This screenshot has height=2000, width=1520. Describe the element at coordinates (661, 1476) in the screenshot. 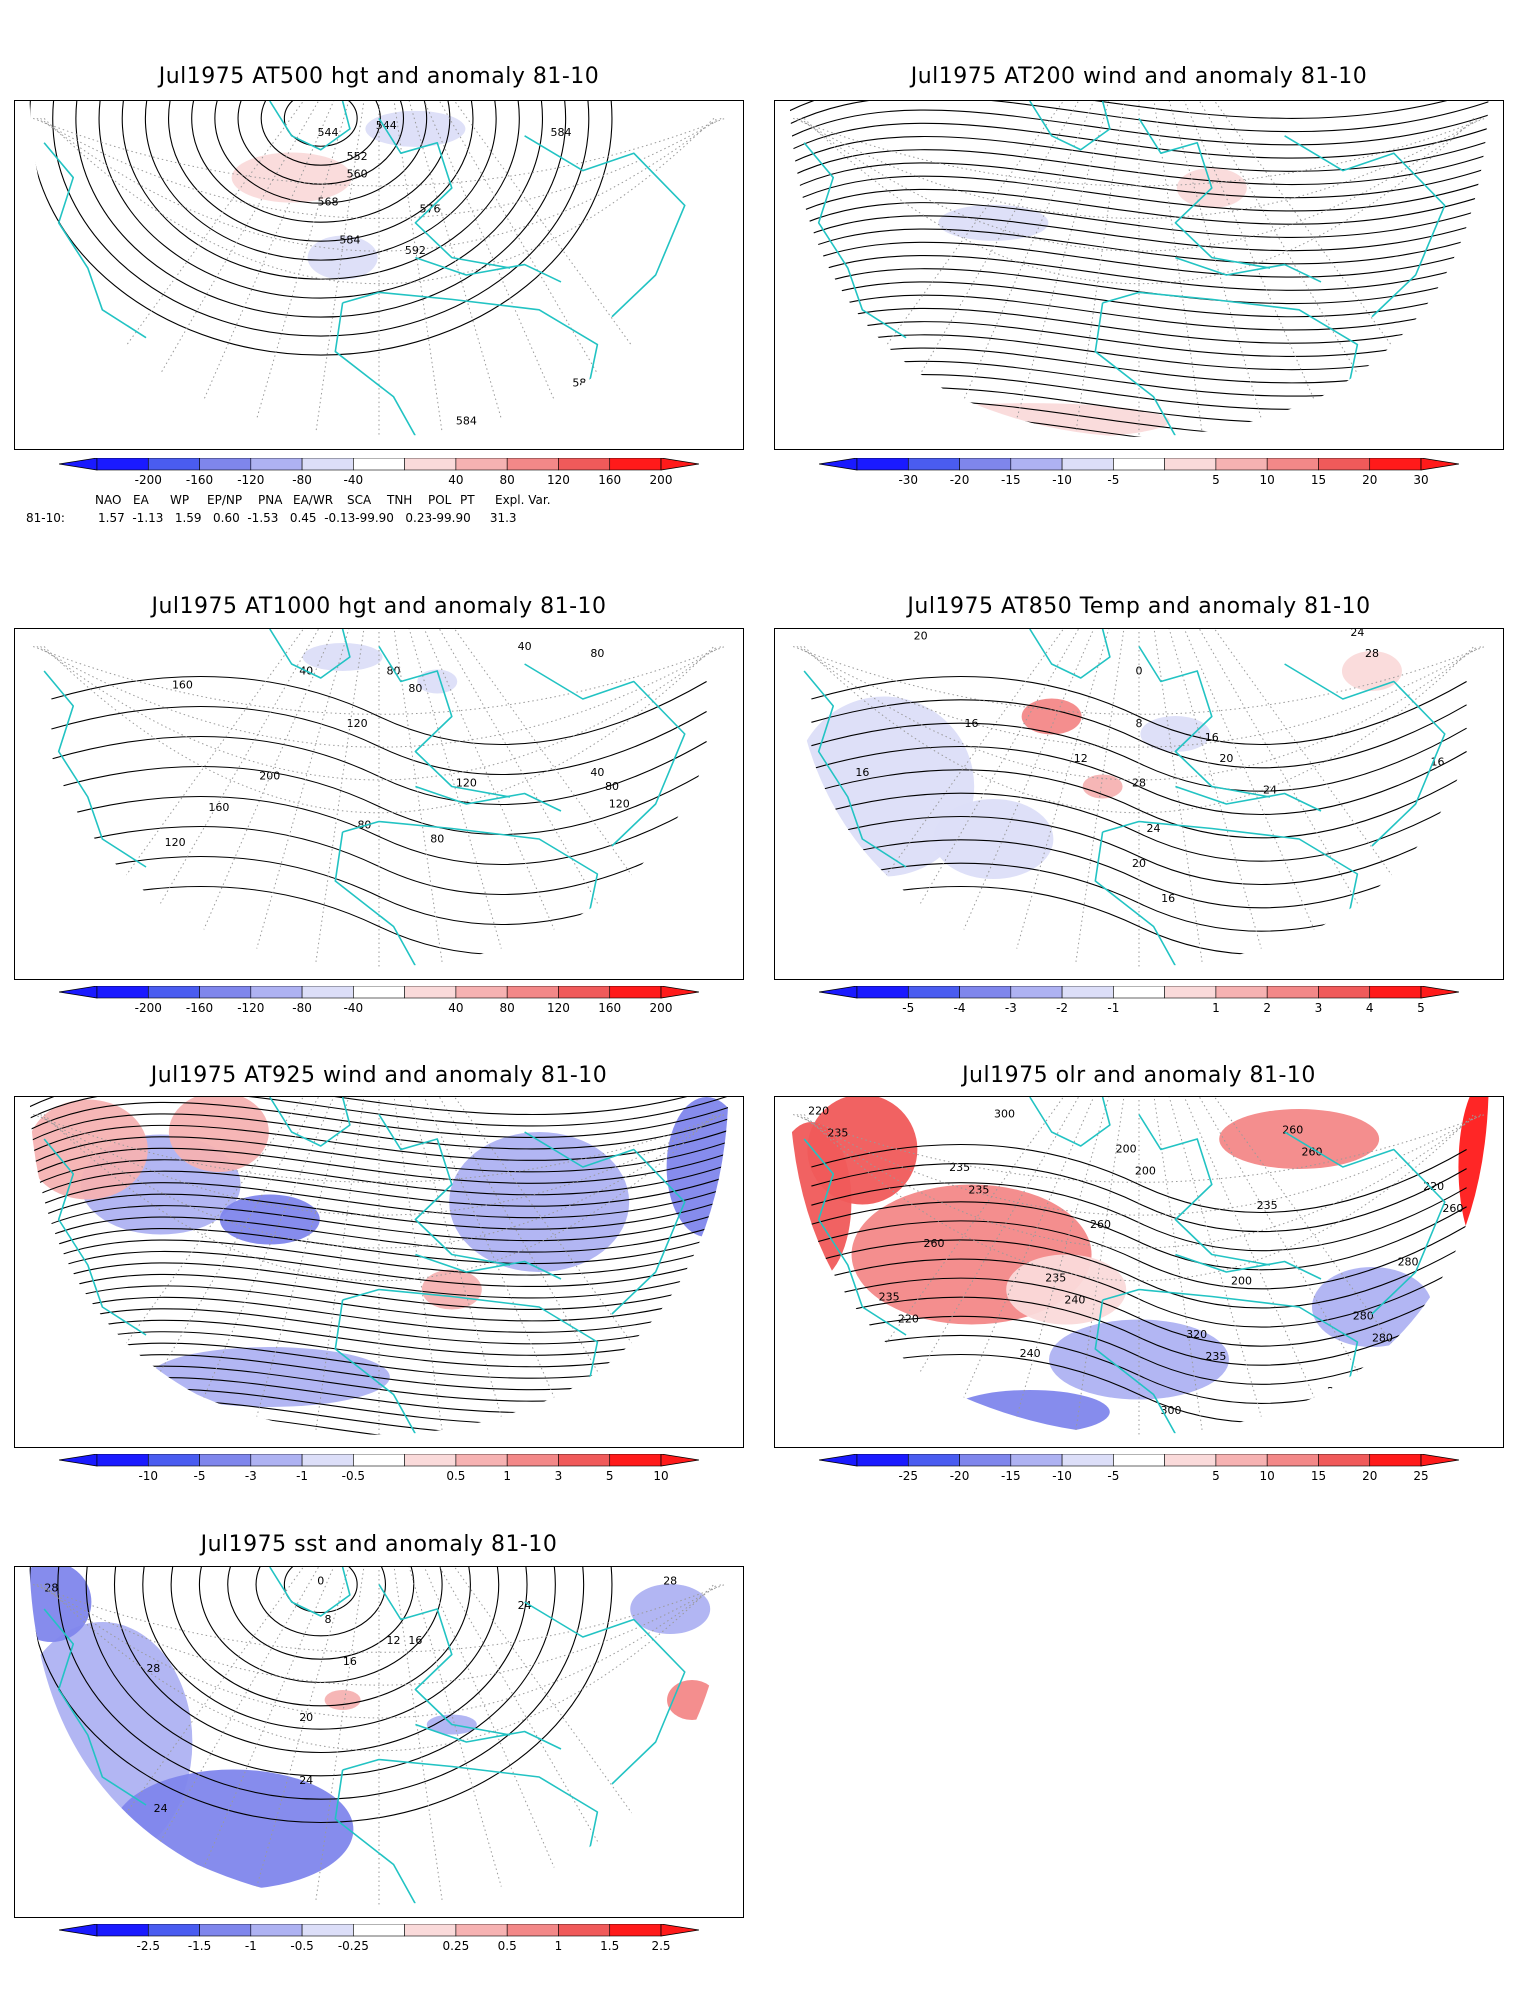

I see `colorbar-tick-label: 10` at that location.